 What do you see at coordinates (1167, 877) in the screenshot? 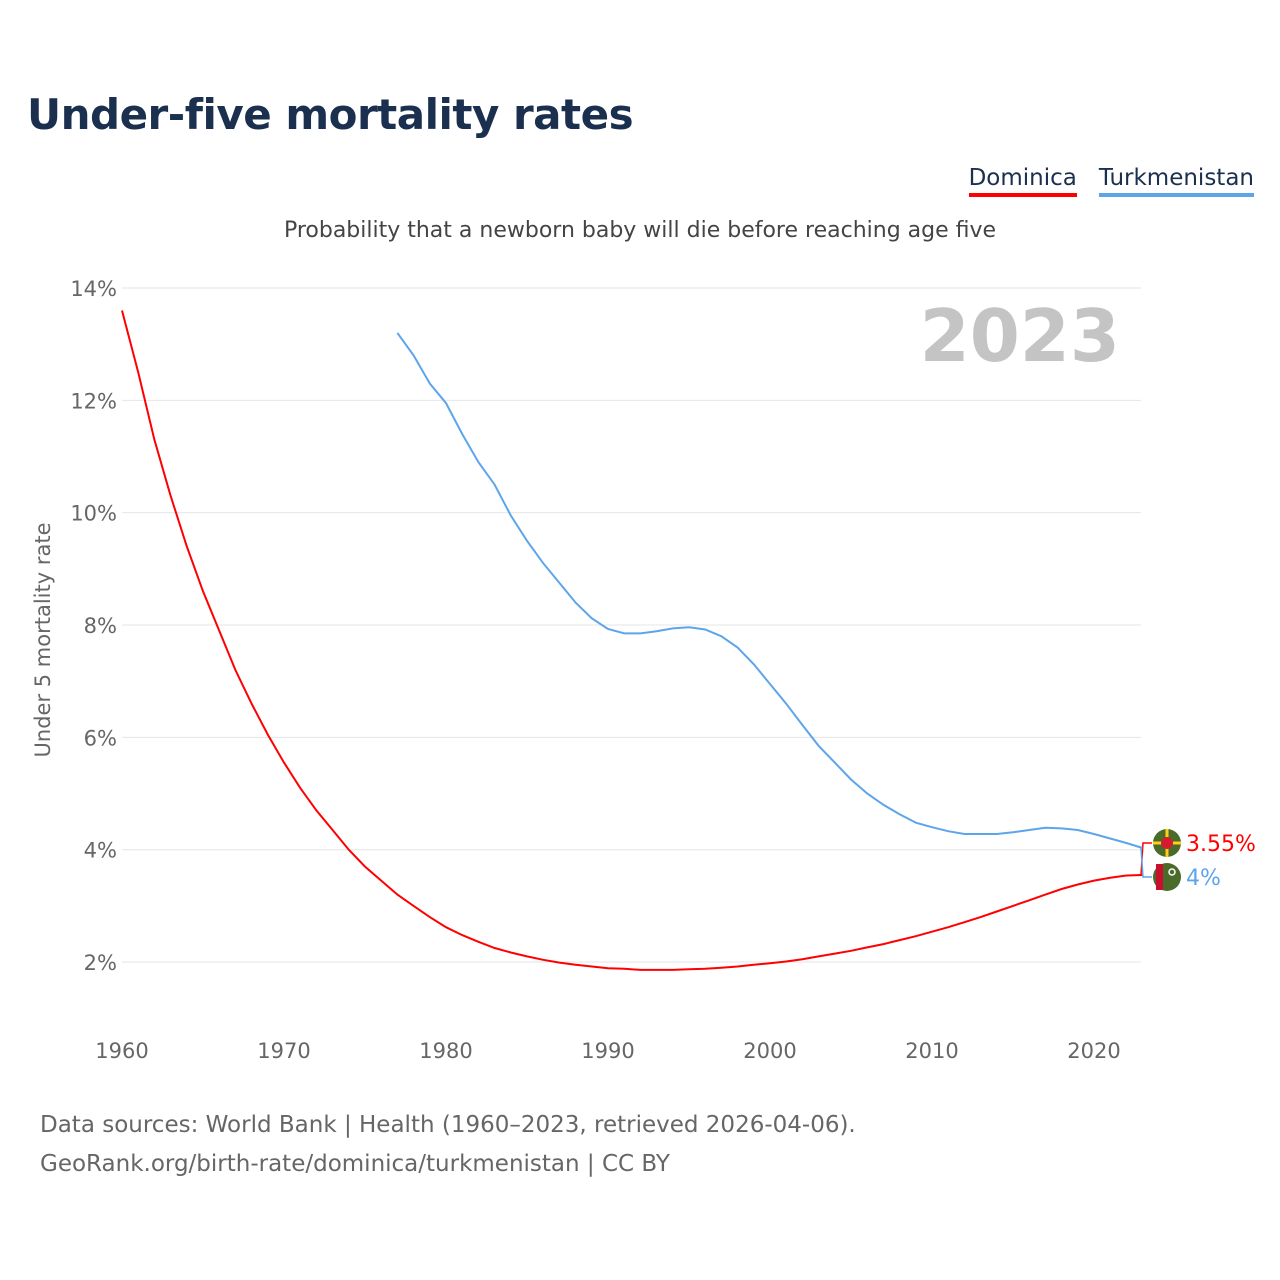
I see `turkmenistan-flag-icon` at bounding box center [1167, 877].